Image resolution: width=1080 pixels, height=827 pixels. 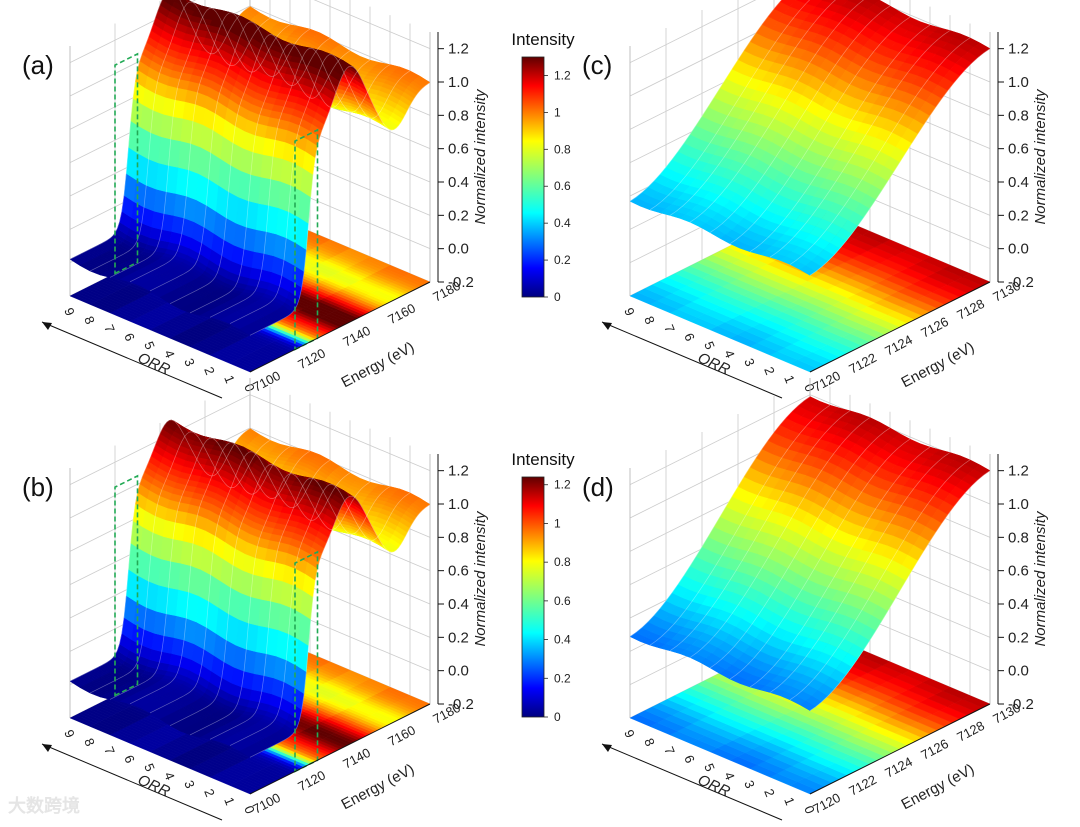 I want to click on energy-tick-label: 7128, so click(x=970, y=309).